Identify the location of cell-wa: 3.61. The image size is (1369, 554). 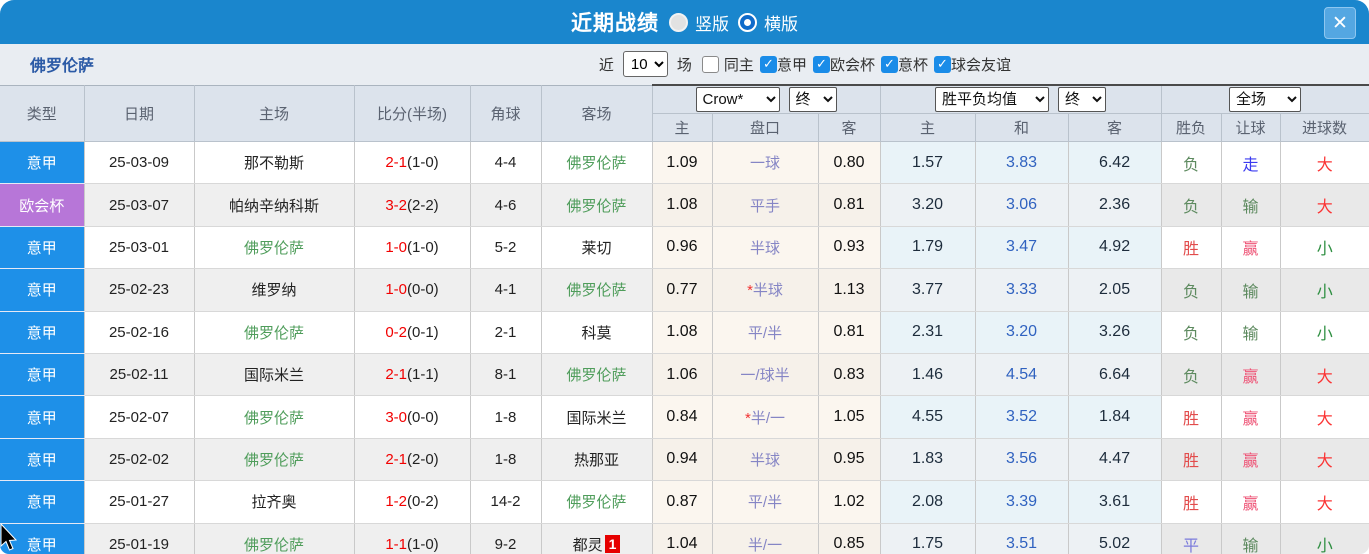
(1115, 502).